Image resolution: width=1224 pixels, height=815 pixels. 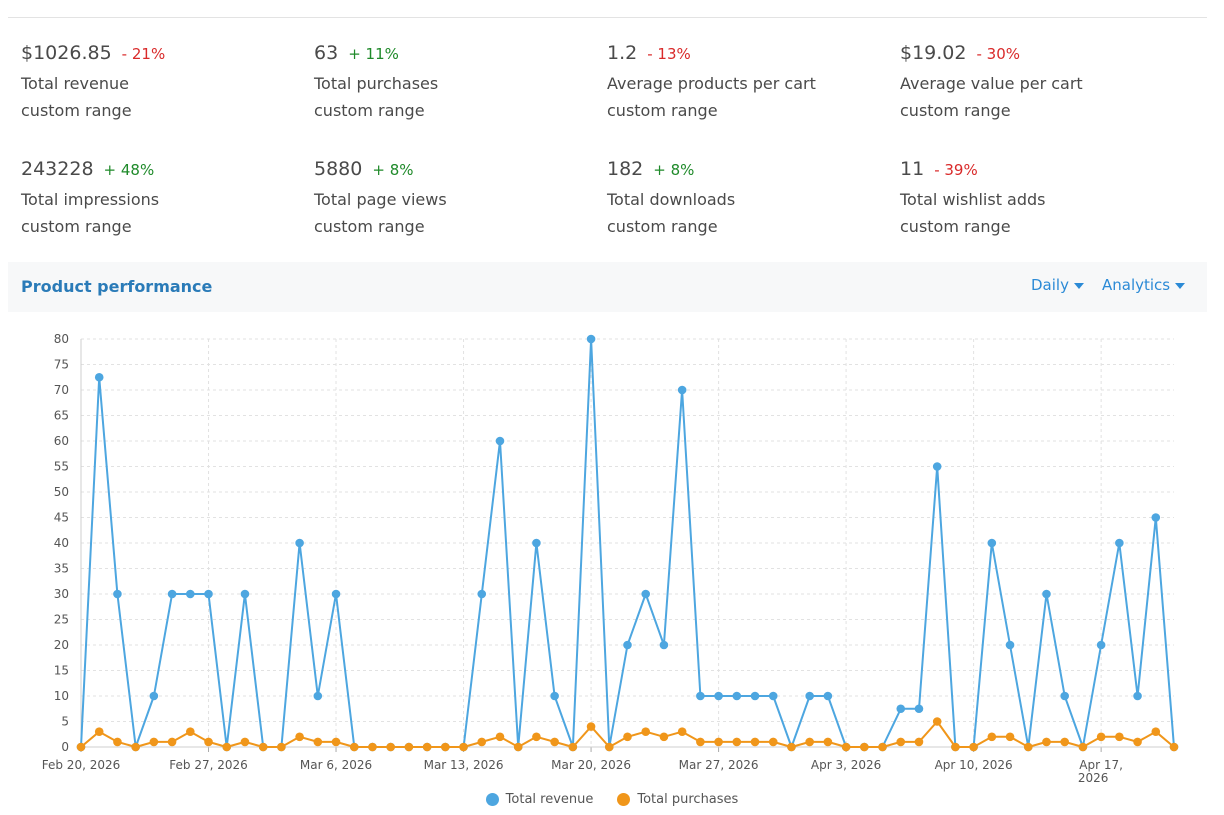 What do you see at coordinates (1144, 285) in the screenshot?
I see `analytics-dropdown: Analytics` at bounding box center [1144, 285].